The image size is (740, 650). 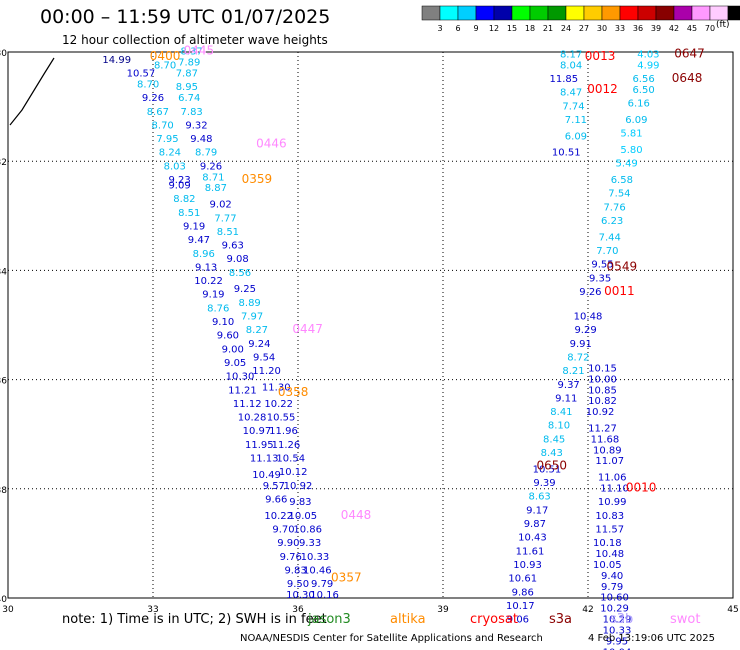 I want to click on swh-value: 9.10, so click(x=223, y=322).